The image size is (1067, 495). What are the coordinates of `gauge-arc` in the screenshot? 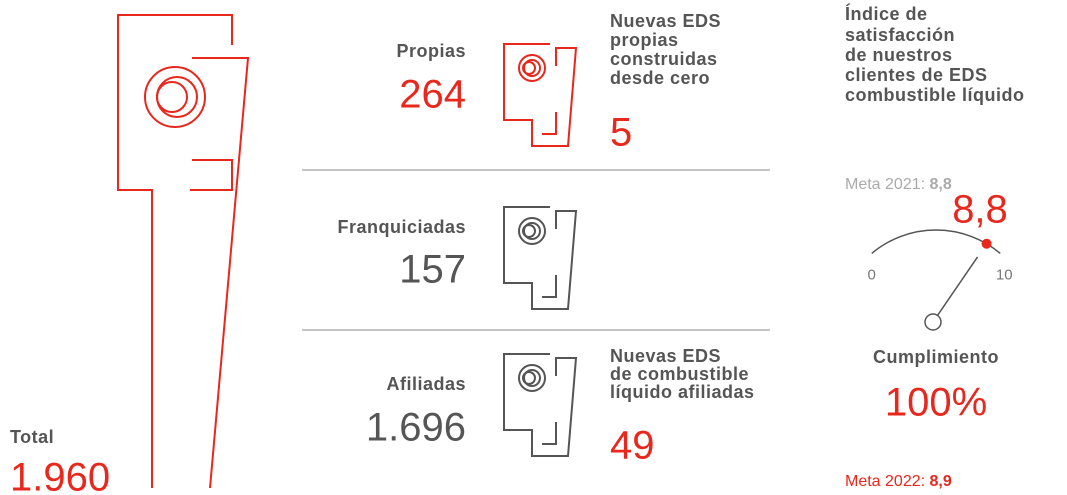 It's located at (936, 241).